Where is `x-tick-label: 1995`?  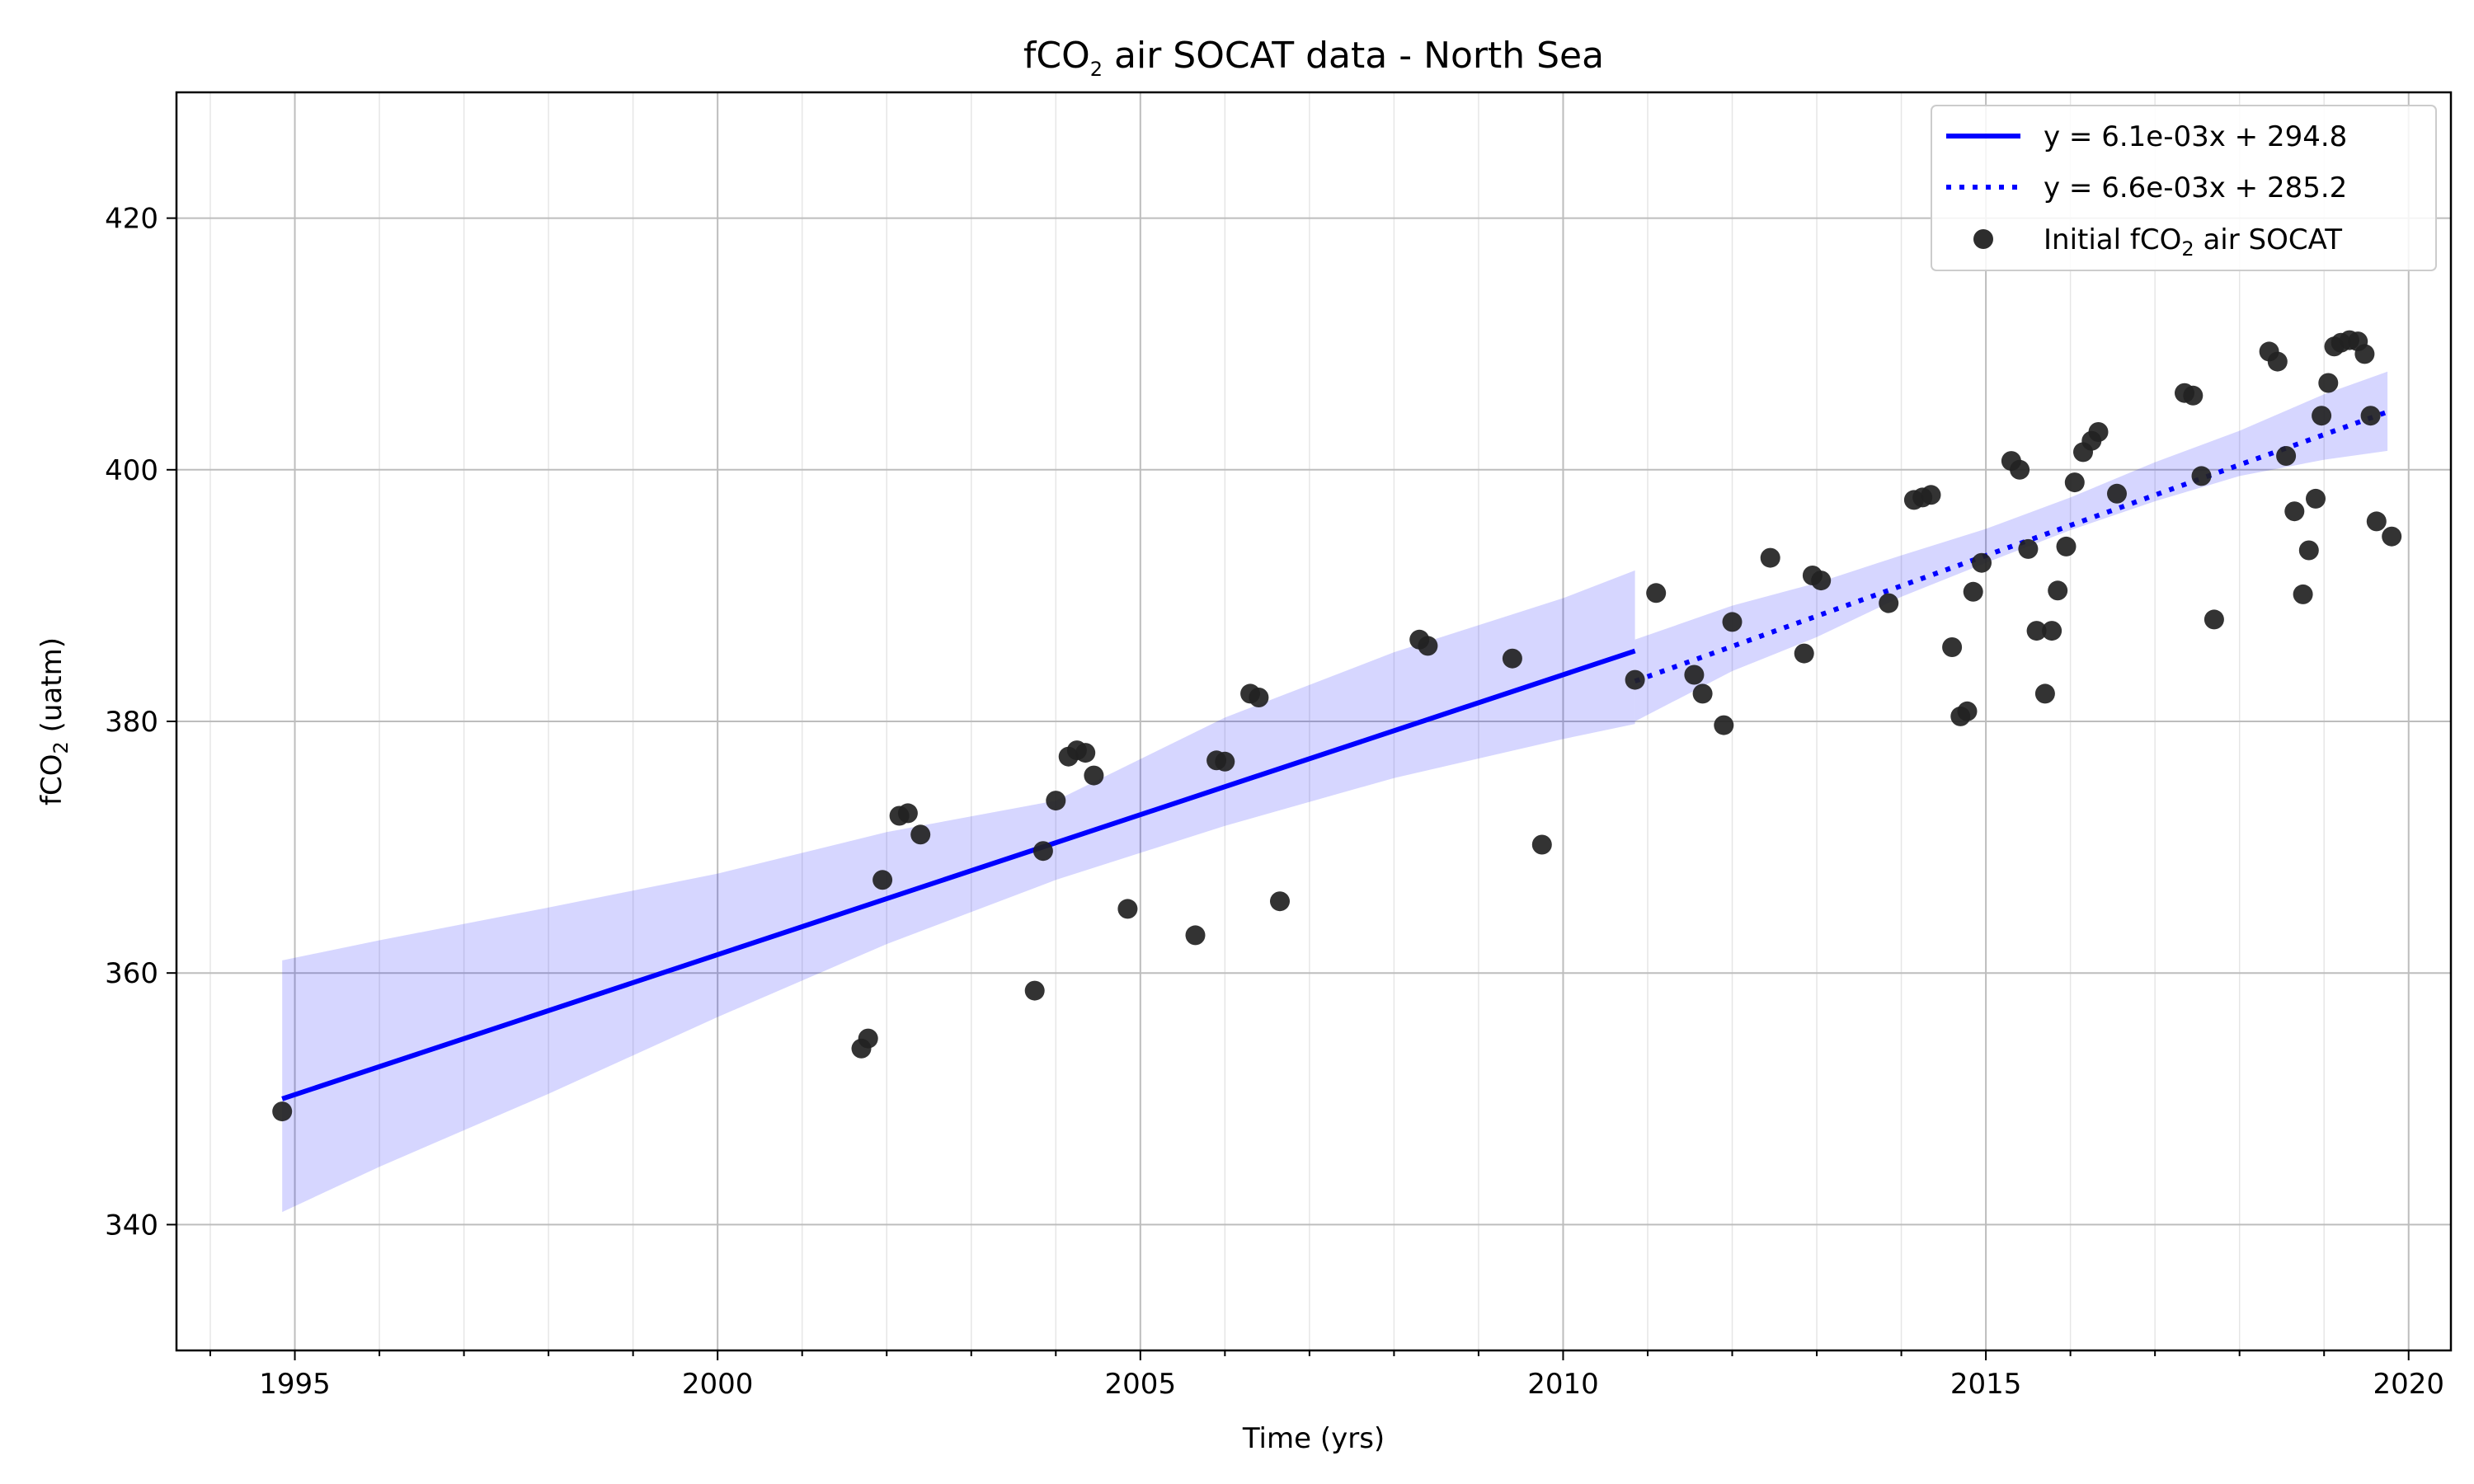
x-tick-label: 1995 is located at coordinates (295, 1384).